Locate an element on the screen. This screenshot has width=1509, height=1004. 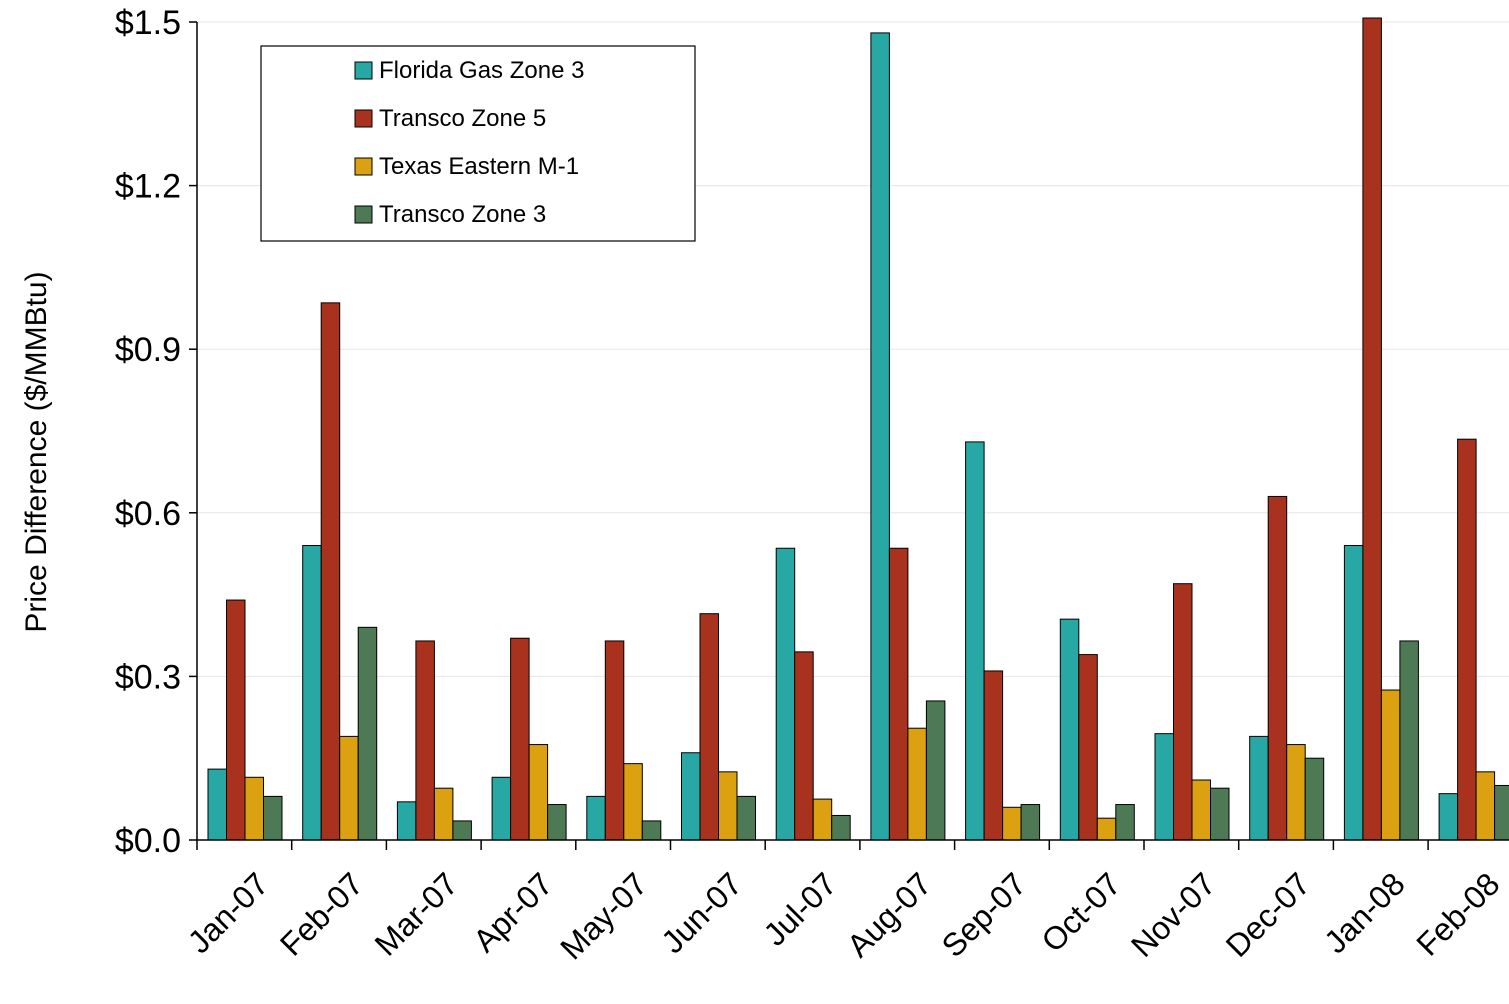
x-tick-label: Feb-07 is located at coordinates (321, 914).